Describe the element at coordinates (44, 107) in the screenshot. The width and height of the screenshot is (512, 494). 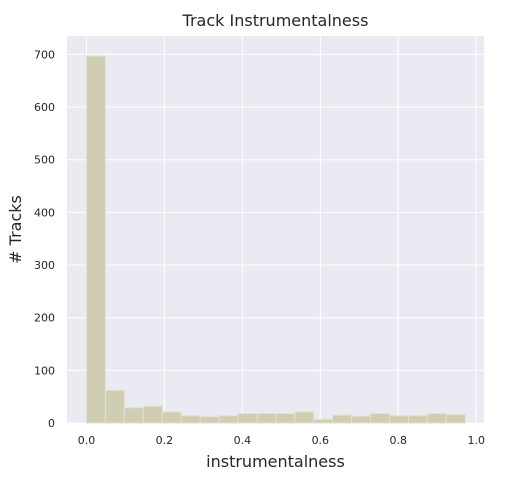
I see `y-tick-label: 600` at that location.